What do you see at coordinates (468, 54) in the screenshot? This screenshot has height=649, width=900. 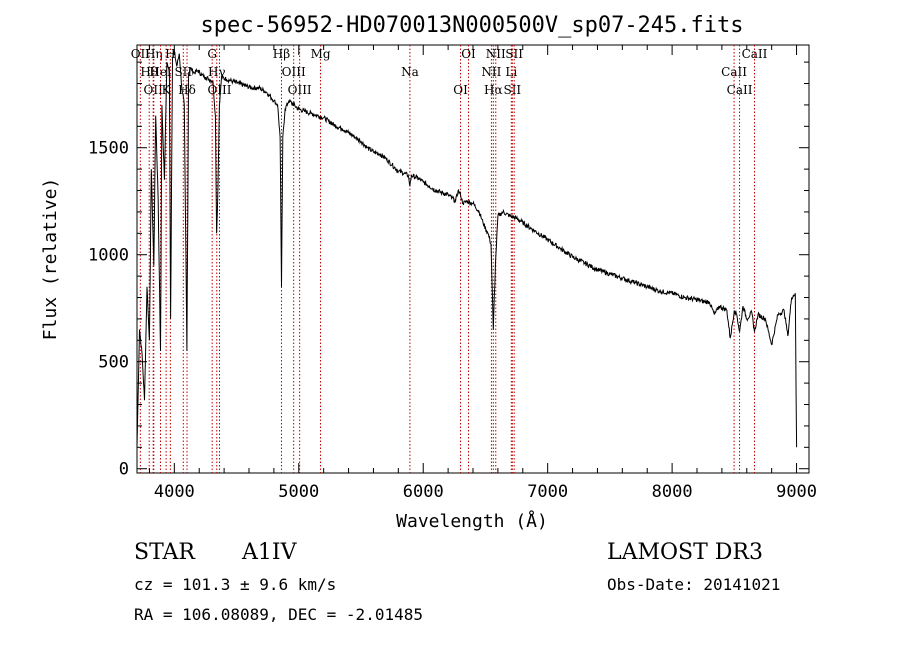 I see `spectral-line-label-18: OI` at bounding box center [468, 54].